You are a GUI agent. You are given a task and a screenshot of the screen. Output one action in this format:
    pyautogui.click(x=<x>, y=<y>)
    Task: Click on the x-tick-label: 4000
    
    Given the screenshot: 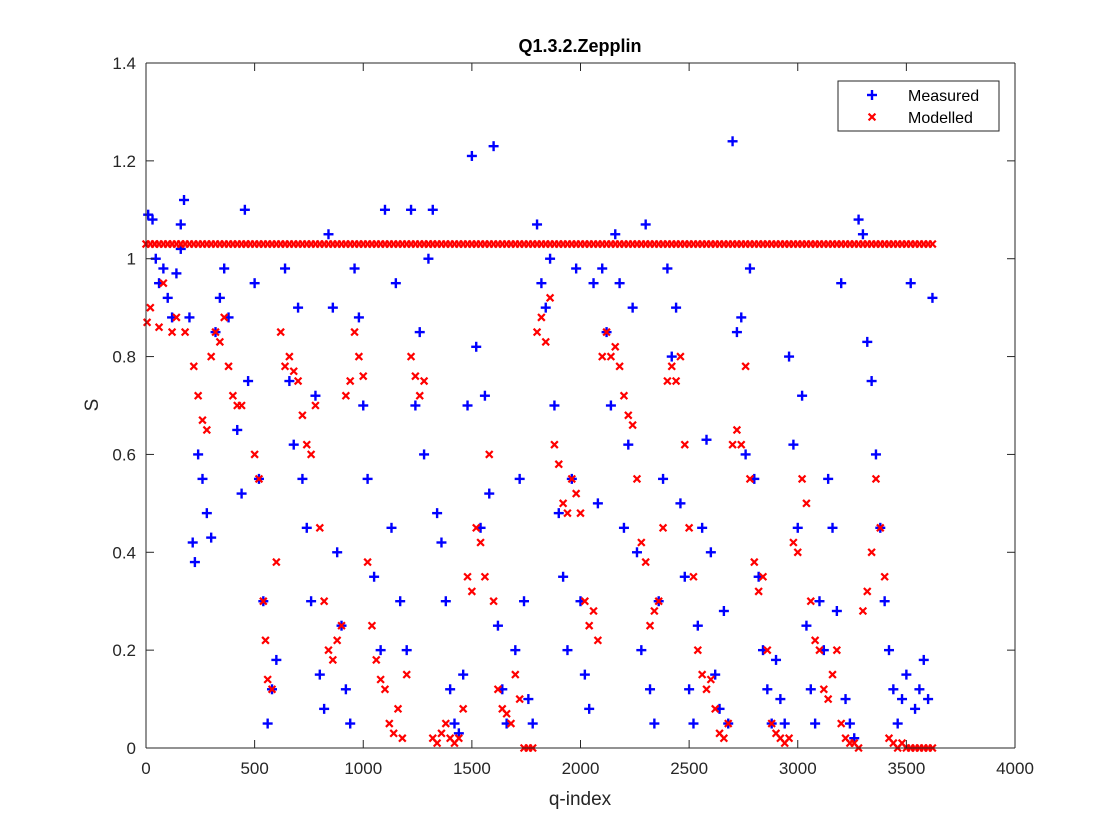 What is the action you would take?
    pyautogui.click(x=1015, y=768)
    